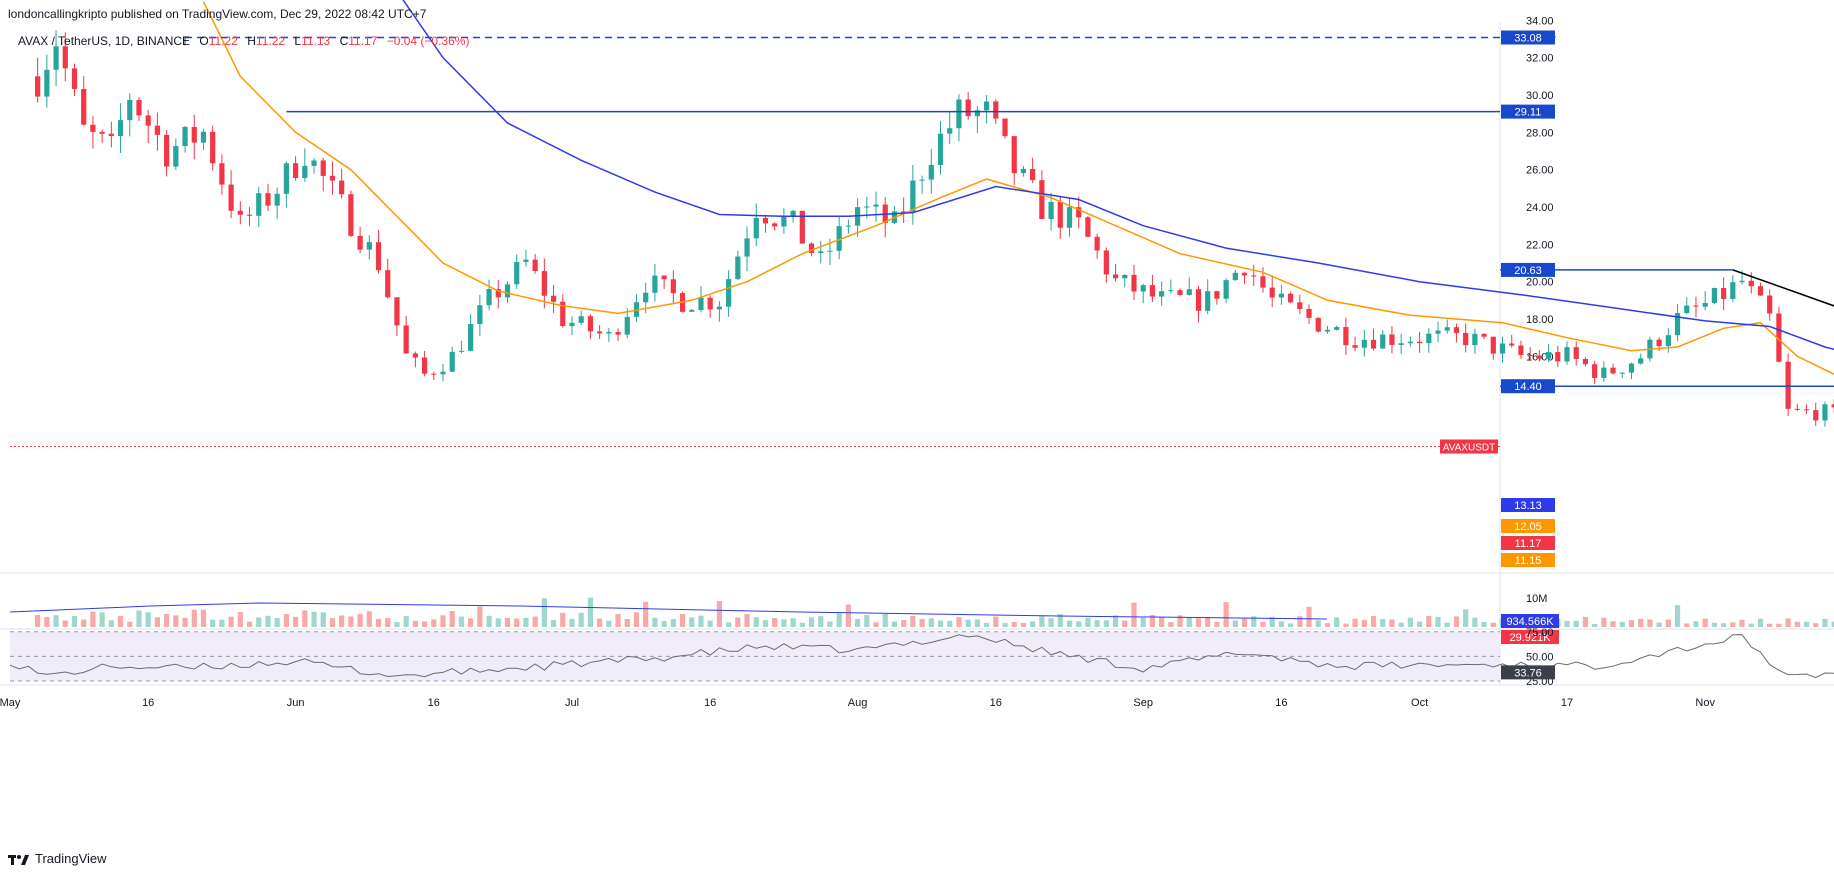  Describe the element at coordinates (1540, 633) in the screenshot. I see `rsi-tick-label: 75.00` at that location.